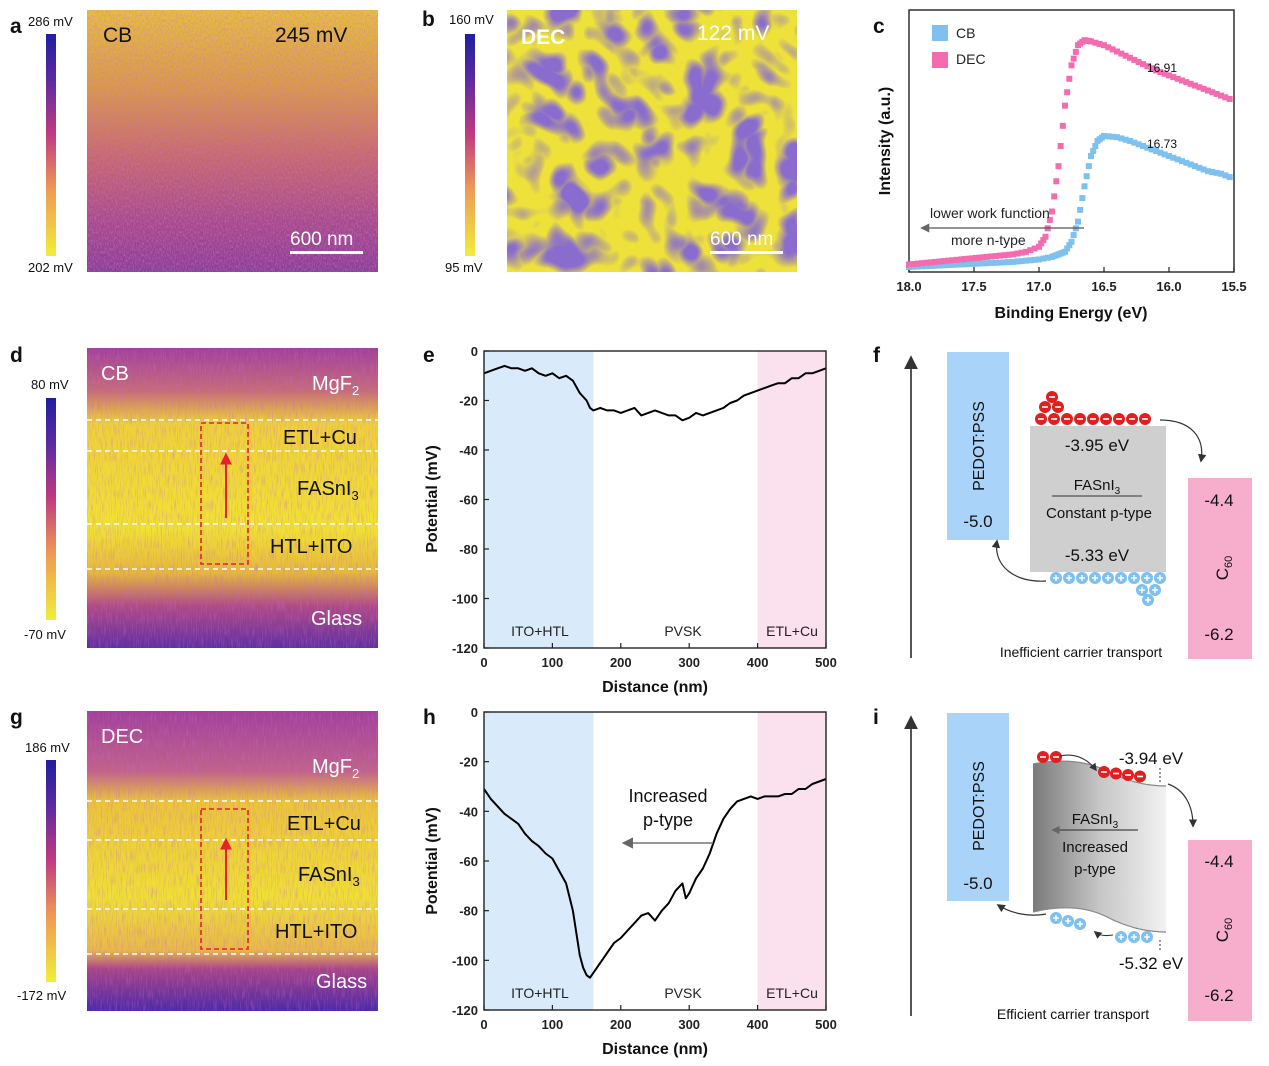 This screenshot has width=1269, height=1066. What do you see at coordinates (1218, 995) in the screenshot?
I see `c60-level-bot-i: -6.2` at bounding box center [1218, 995].